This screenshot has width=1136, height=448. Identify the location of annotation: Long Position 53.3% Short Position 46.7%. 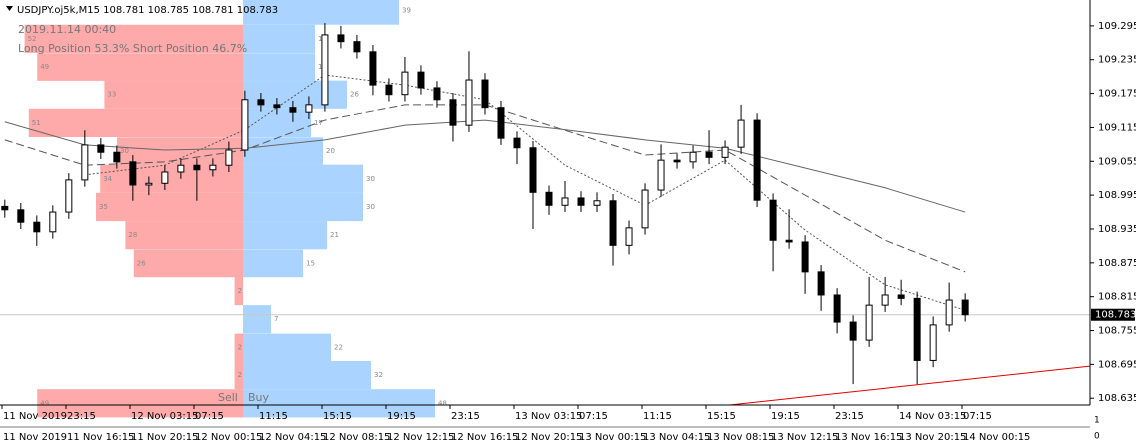
(132, 48).